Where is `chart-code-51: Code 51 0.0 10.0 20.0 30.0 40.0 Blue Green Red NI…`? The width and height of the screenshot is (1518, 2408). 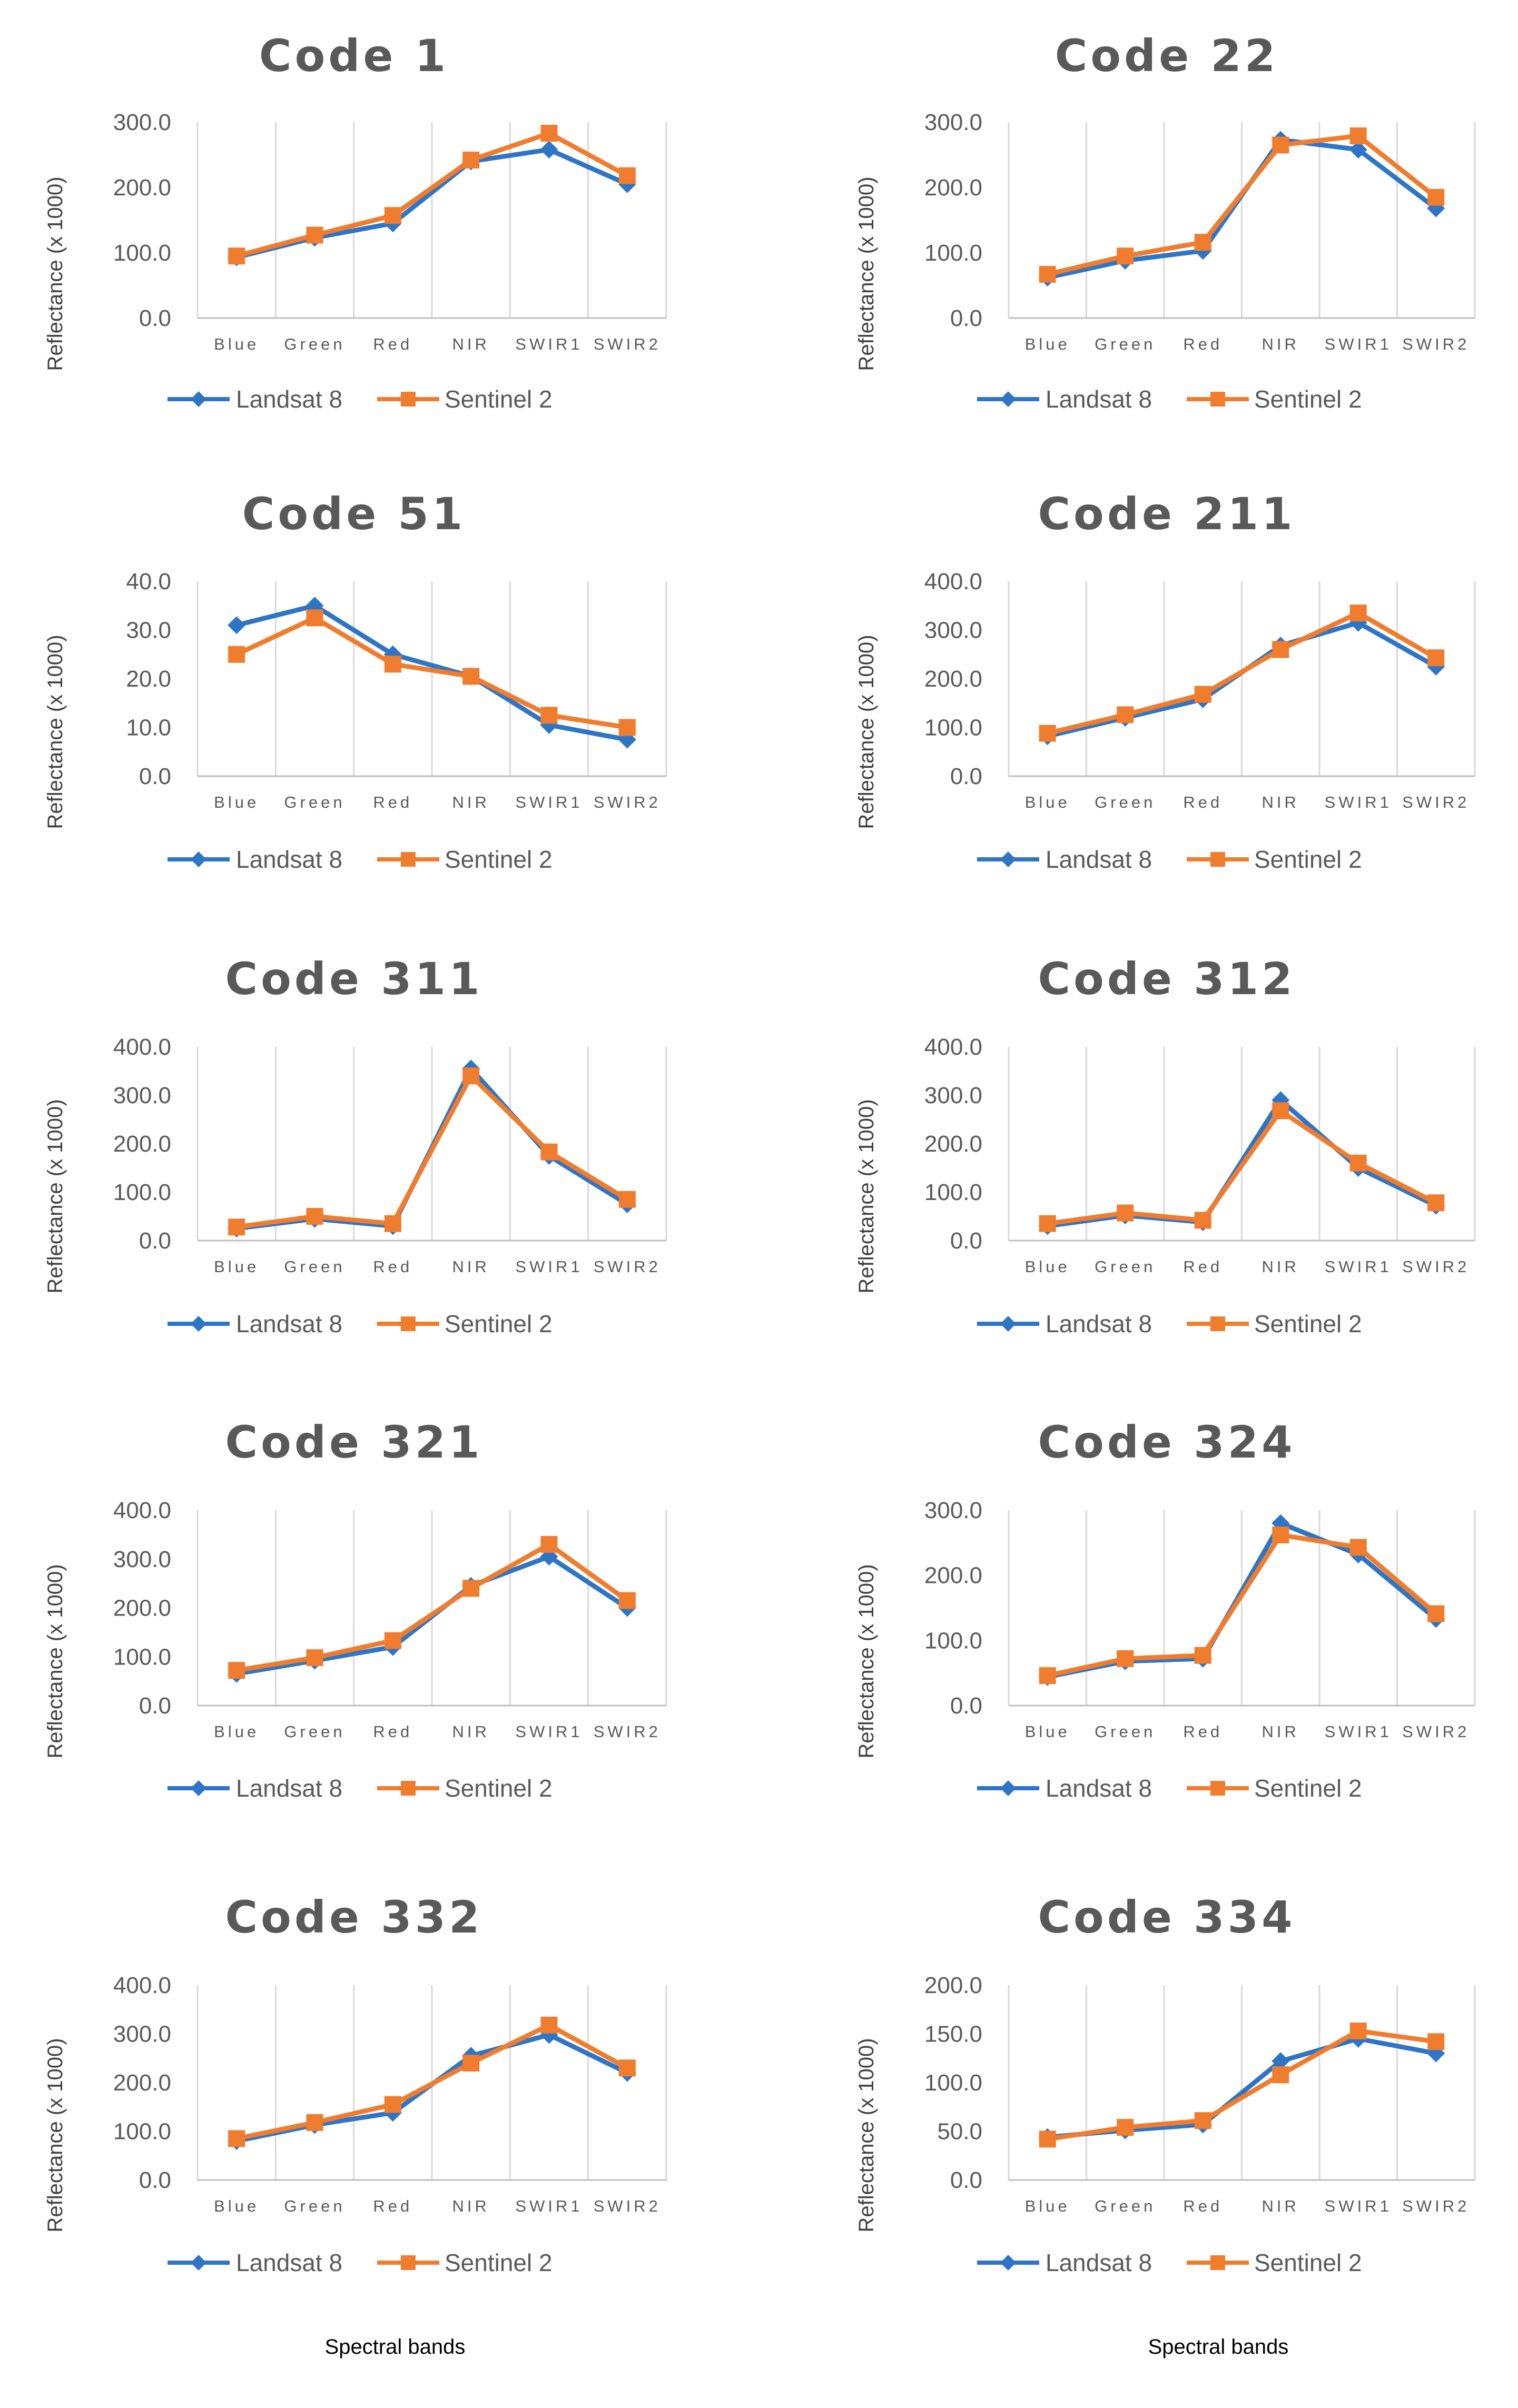 chart-code-51: Code 51 0.0 10.0 20.0 30.0 40.0 Blue Green Red NI… is located at coordinates (355, 680).